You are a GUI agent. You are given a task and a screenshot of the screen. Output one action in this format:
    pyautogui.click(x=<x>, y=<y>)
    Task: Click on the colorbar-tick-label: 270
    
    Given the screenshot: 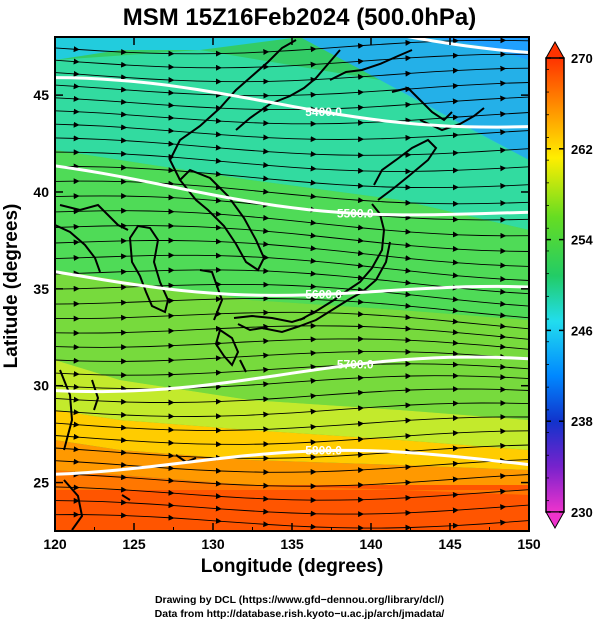 What is the action you would take?
    pyautogui.click(x=582, y=58)
    